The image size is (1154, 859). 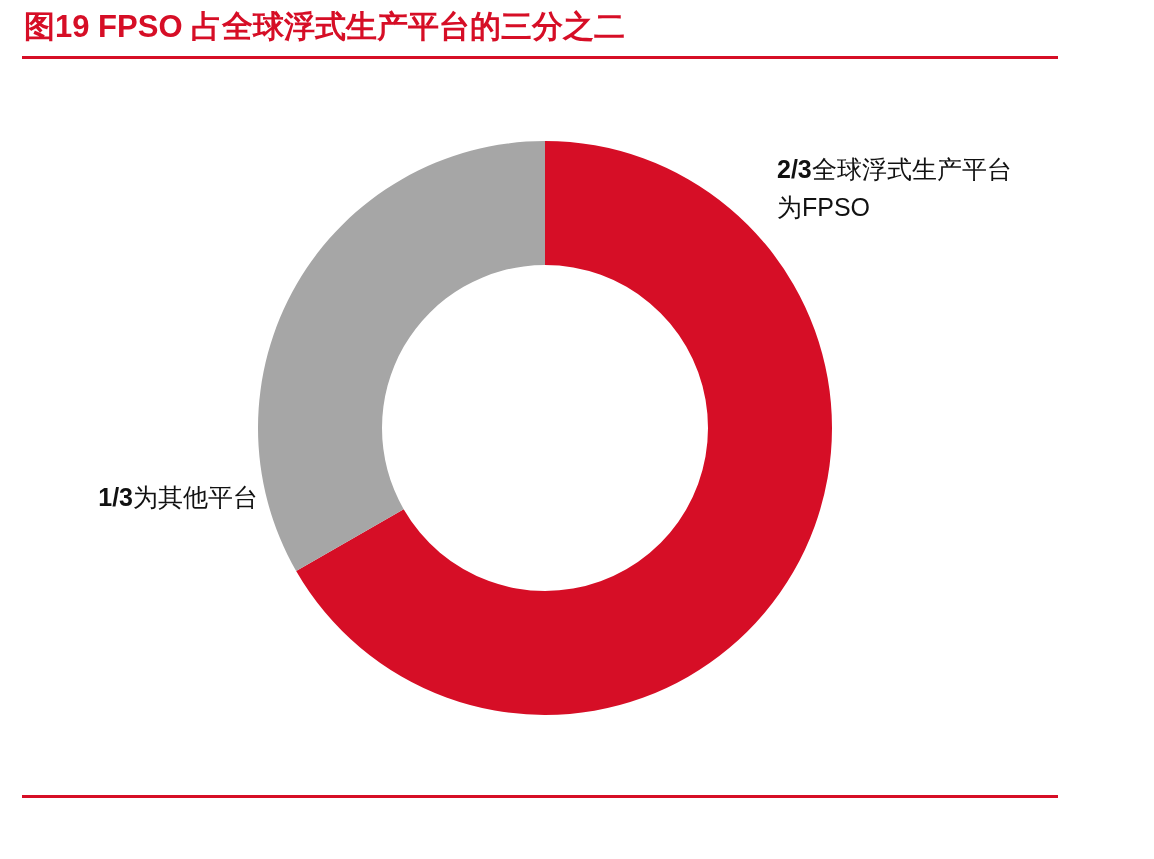 What do you see at coordinates (177, 497) in the screenshot?
I see `slice-label: 1/3为其他平台` at bounding box center [177, 497].